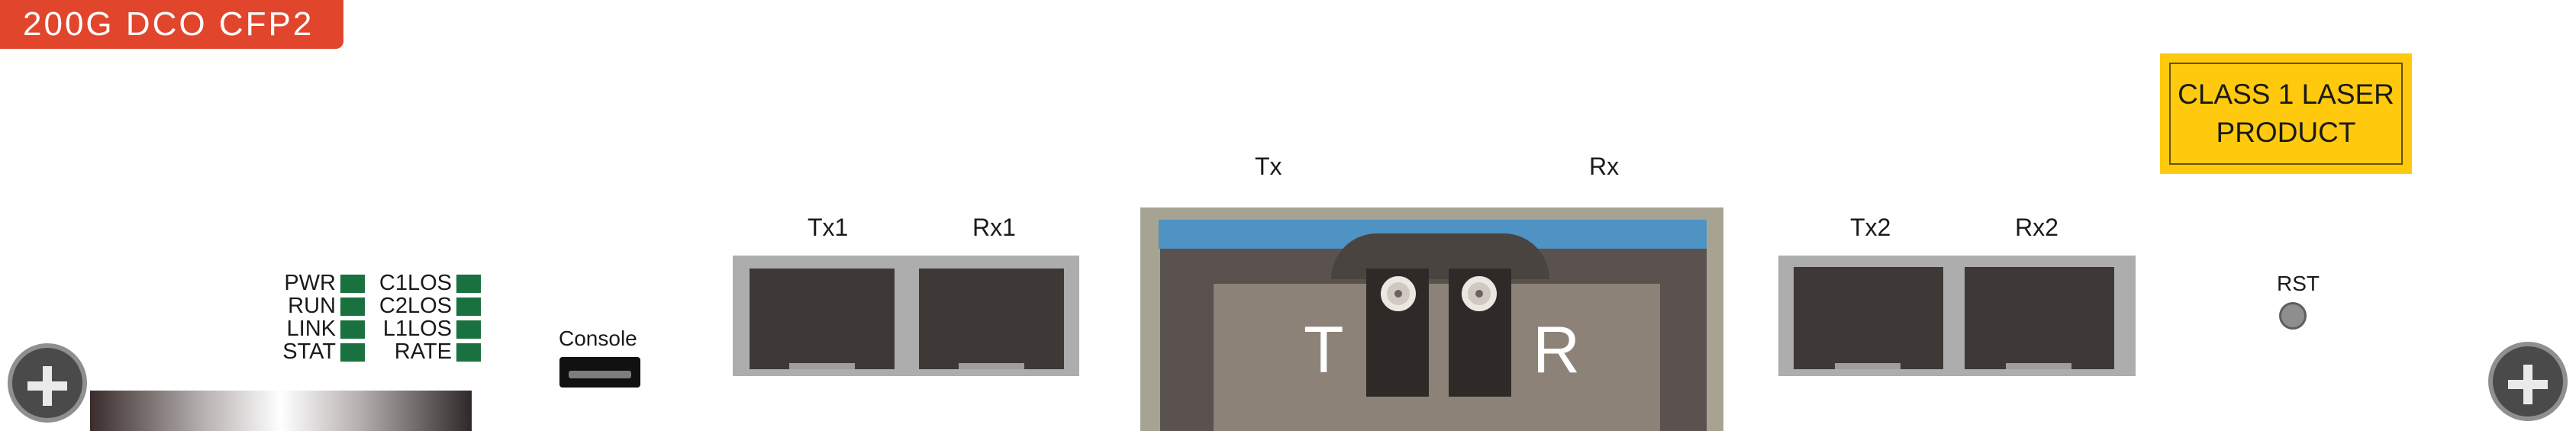 This screenshot has width=2576, height=431. Describe the element at coordinates (1398, 293) in the screenshot. I see `ferrule-tx-icon` at that location.